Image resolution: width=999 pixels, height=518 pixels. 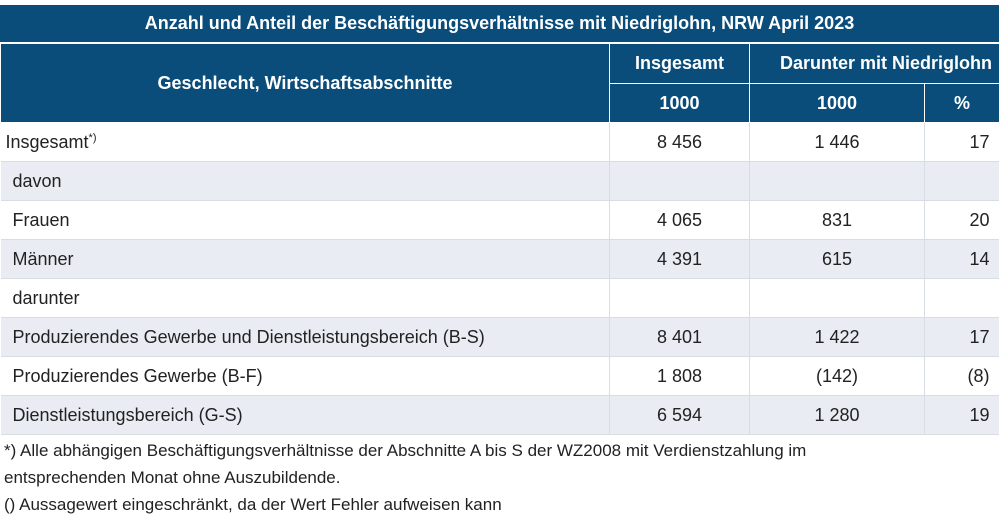 What do you see at coordinates (680, 415) in the screenshot?
I see `total-value: 6 594` at bounding box center [680, 415].